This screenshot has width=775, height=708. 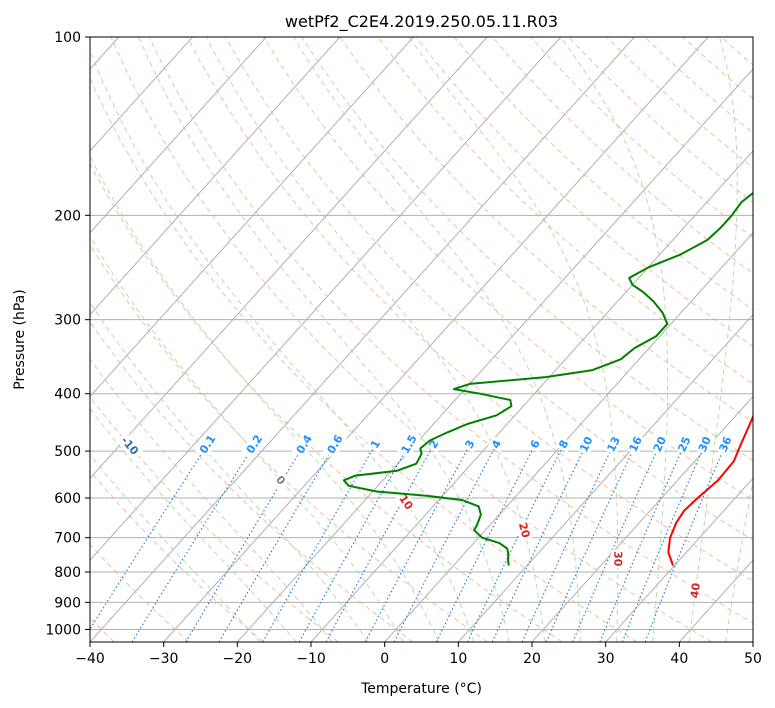 What do you see at coordinates (67, 603) in the screenshot?
I see `y-tick-label: 900` at bounding box center [67, 603].